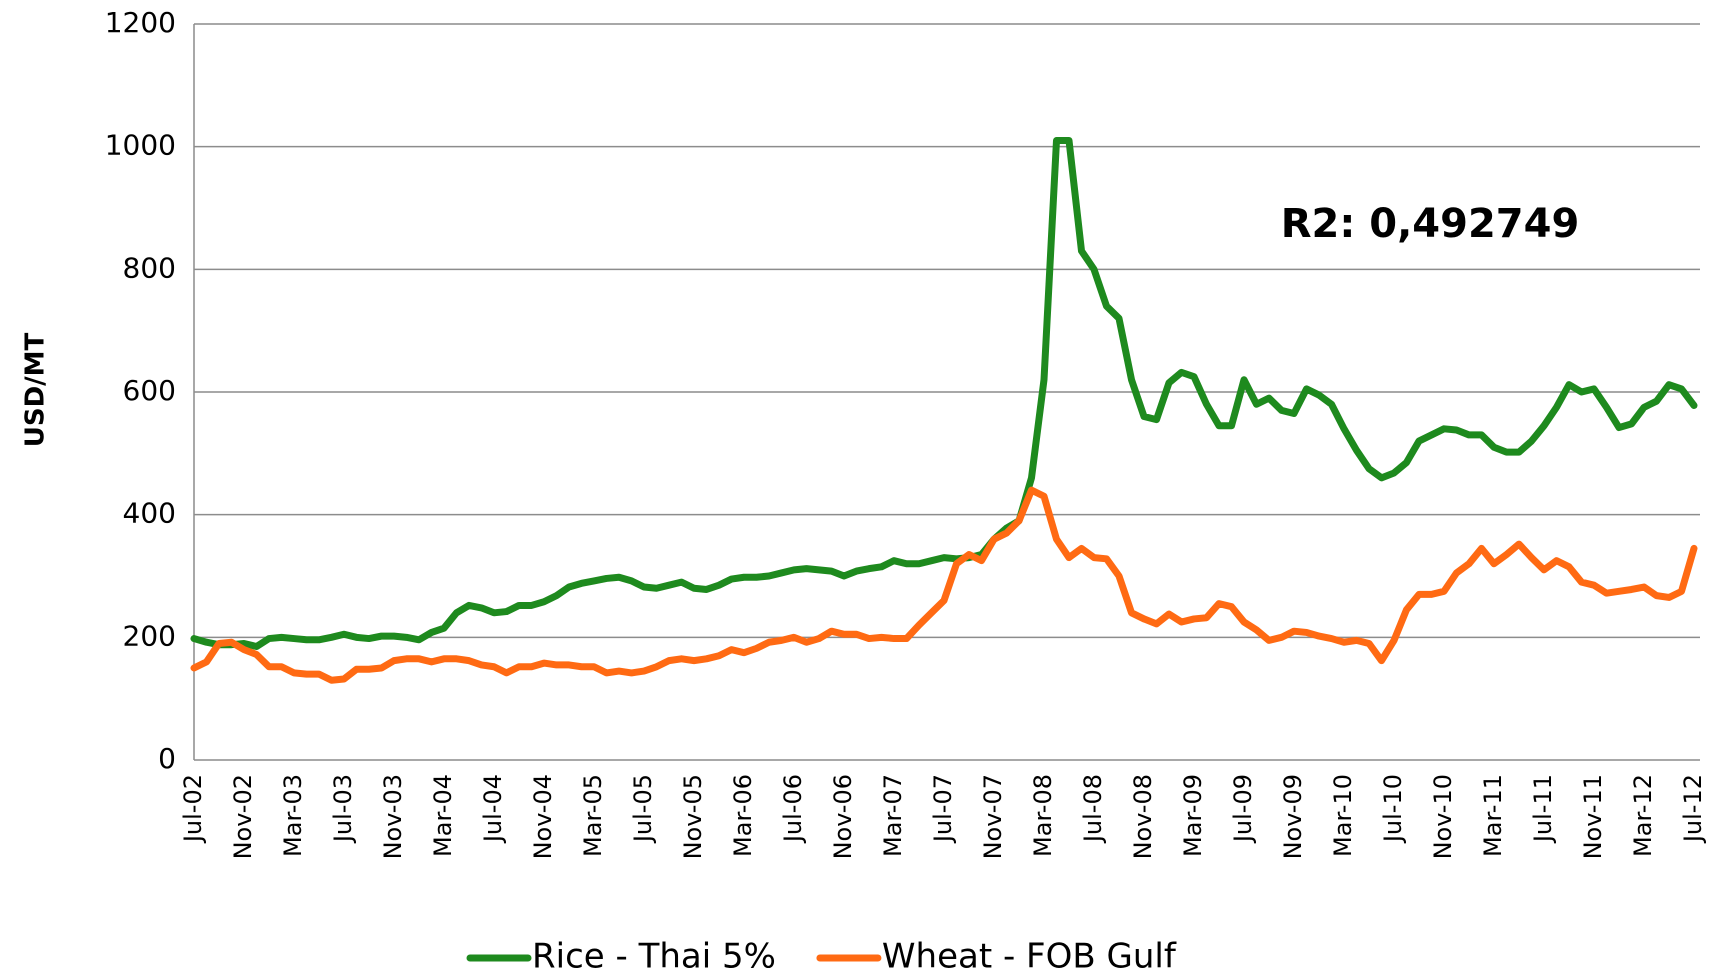  Describe the element at coordinates (654, 956) in the screenshot. I see `legend-label: Rice - Thai 5%` at that location.